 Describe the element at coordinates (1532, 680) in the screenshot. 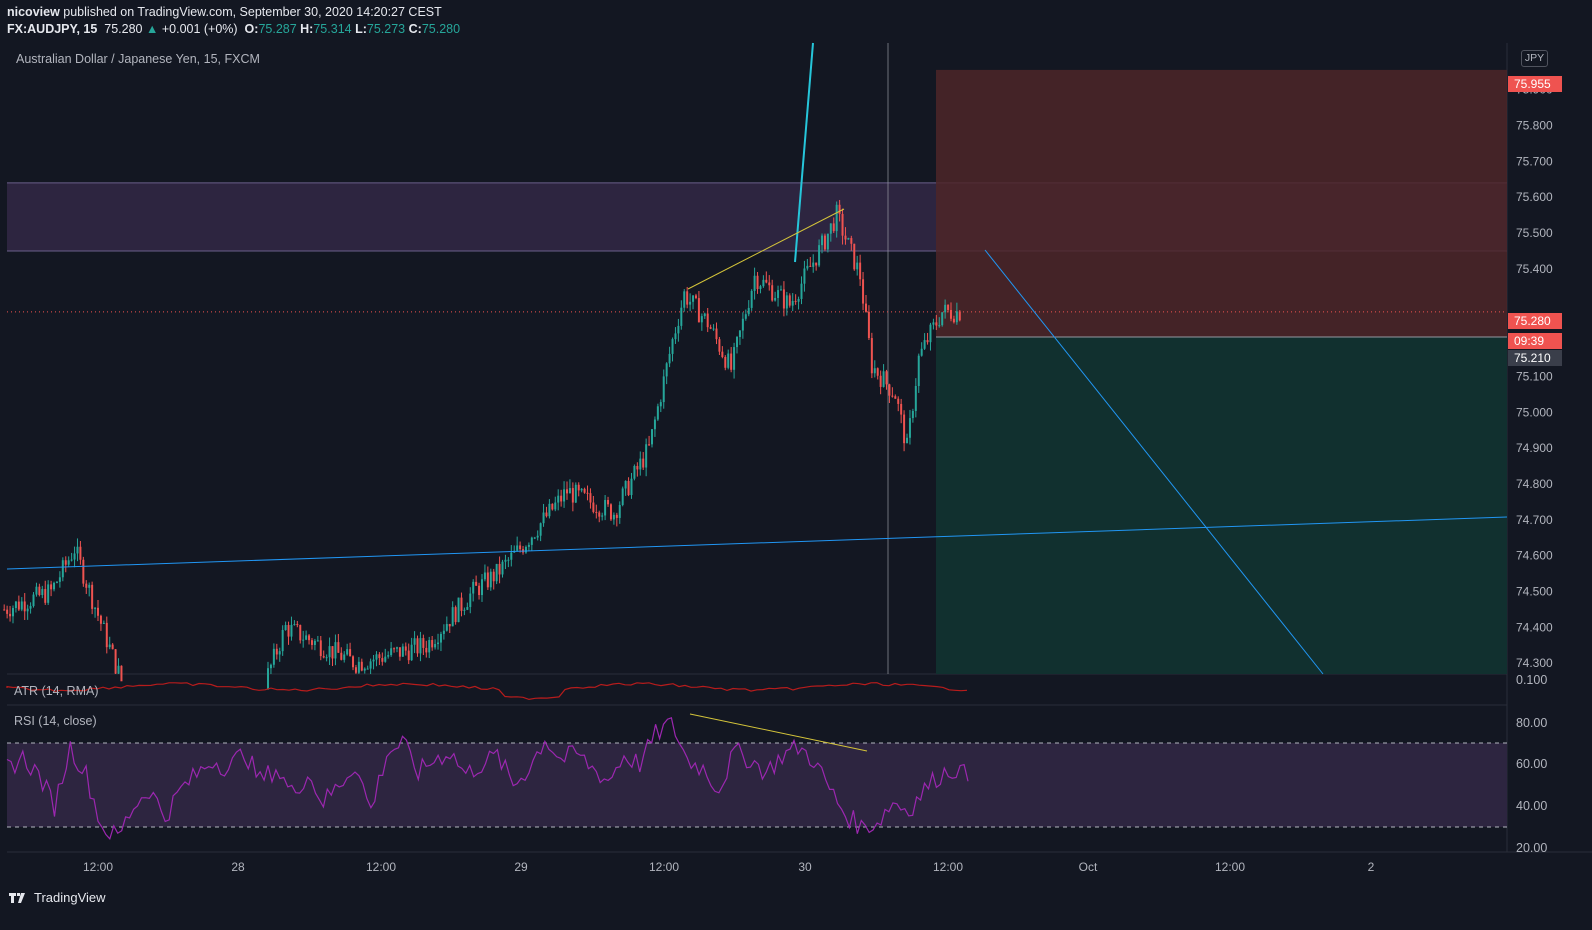

I see `atr-tick: 0.100` at that location.